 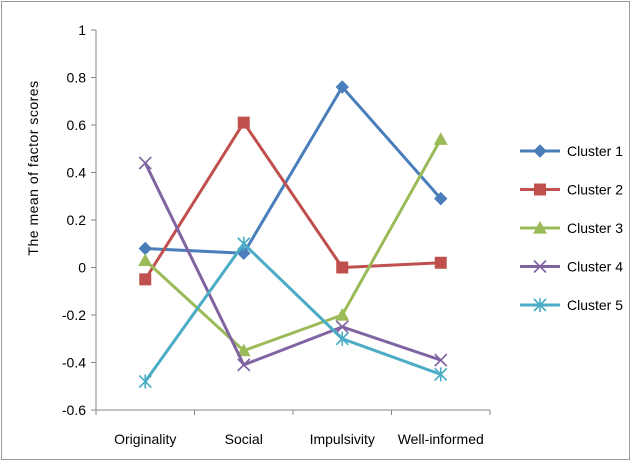 I want to click on y-tick-label: 0.8, so click(x=77, y=78).